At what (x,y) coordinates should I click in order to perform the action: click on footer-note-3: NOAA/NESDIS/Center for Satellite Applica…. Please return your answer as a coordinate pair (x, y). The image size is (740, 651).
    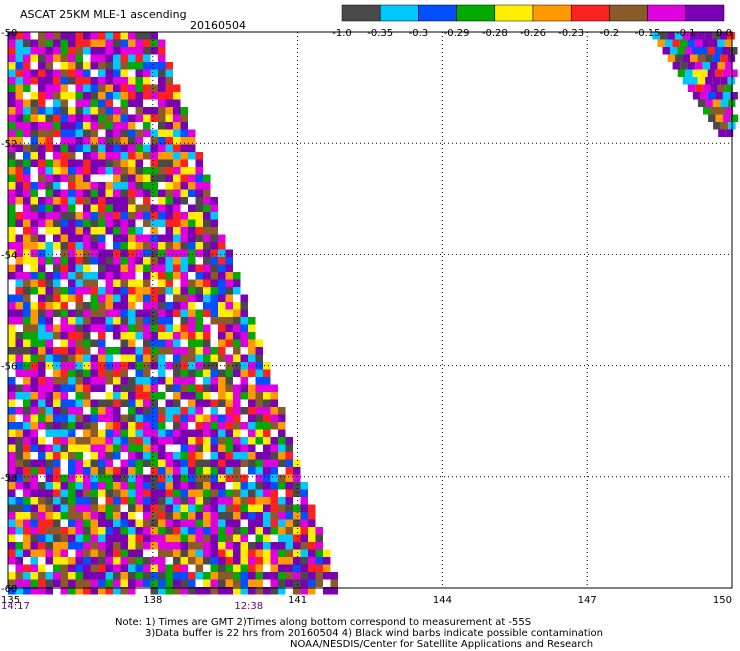
    Looking at the image, I should click on (442, 644).